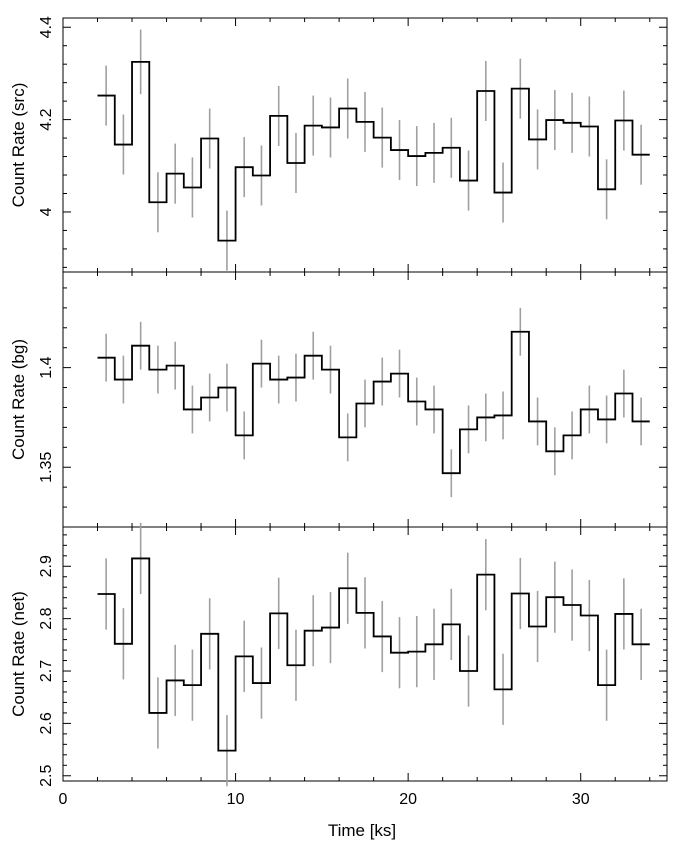  I want to click on y-axis-label: Count Rate (net), so click(18, 654).